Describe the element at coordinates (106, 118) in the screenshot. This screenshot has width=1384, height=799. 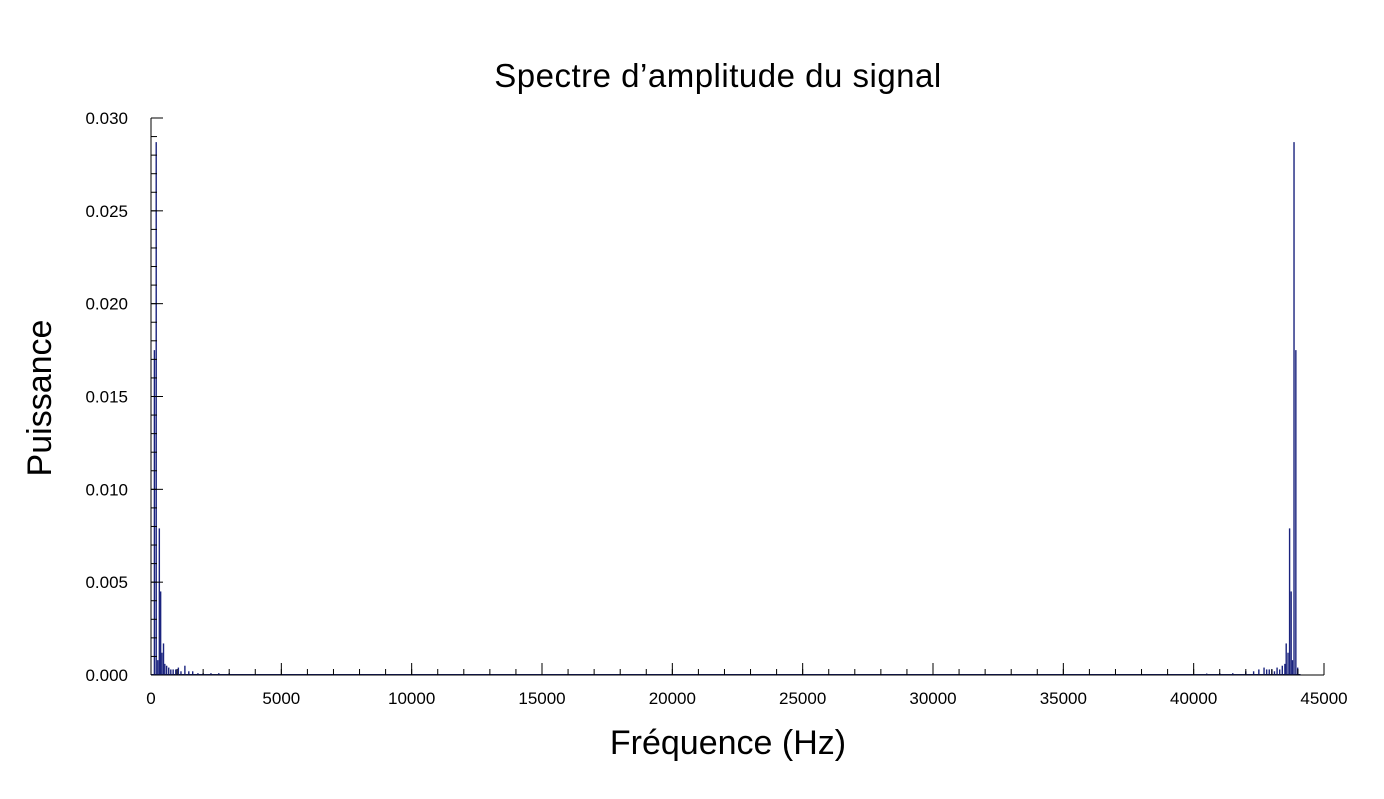
I see `y-tick-label: 0.030` at that location.